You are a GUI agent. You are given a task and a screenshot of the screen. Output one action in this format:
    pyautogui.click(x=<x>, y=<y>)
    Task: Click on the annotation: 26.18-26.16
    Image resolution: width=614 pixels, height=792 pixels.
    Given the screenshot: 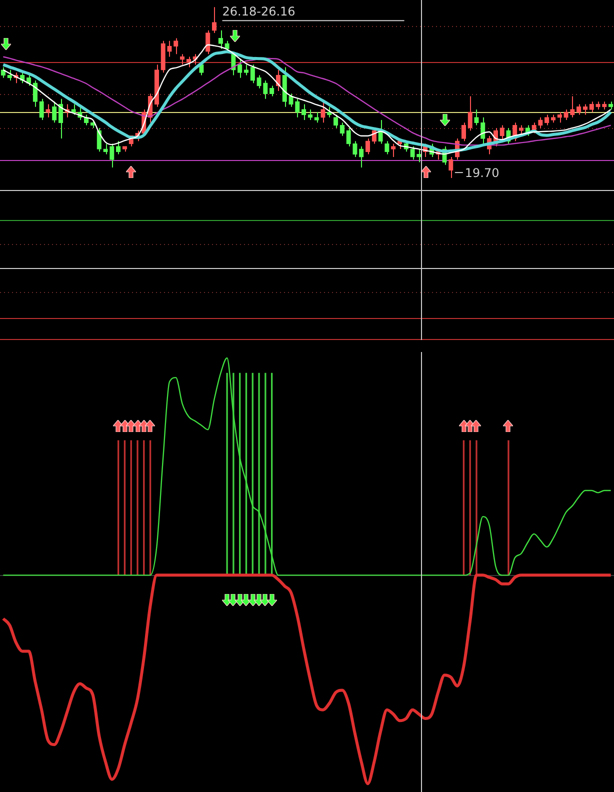 What is the action you would take?
    pyautogui.click(x=259, y=11)
    